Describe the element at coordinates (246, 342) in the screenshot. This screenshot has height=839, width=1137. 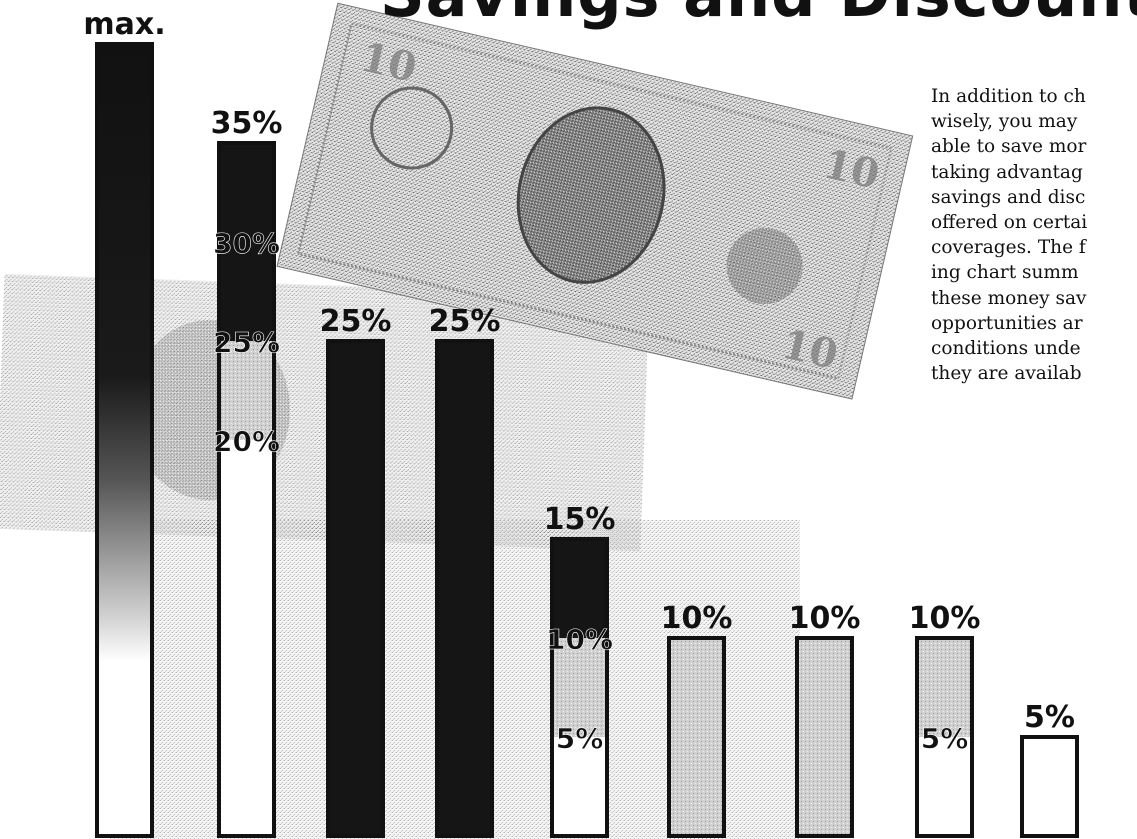
I see `bar-2-inner-label-2: 25%` at that location.